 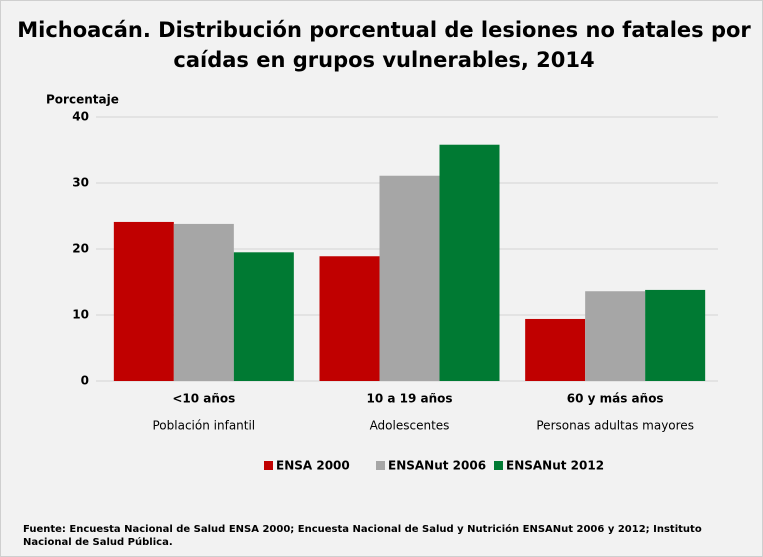 What do you see at coordinates (615, 399) in the screenshot?
I see `x-tick-label: 60 y más años` at bounding box center [615, 399].